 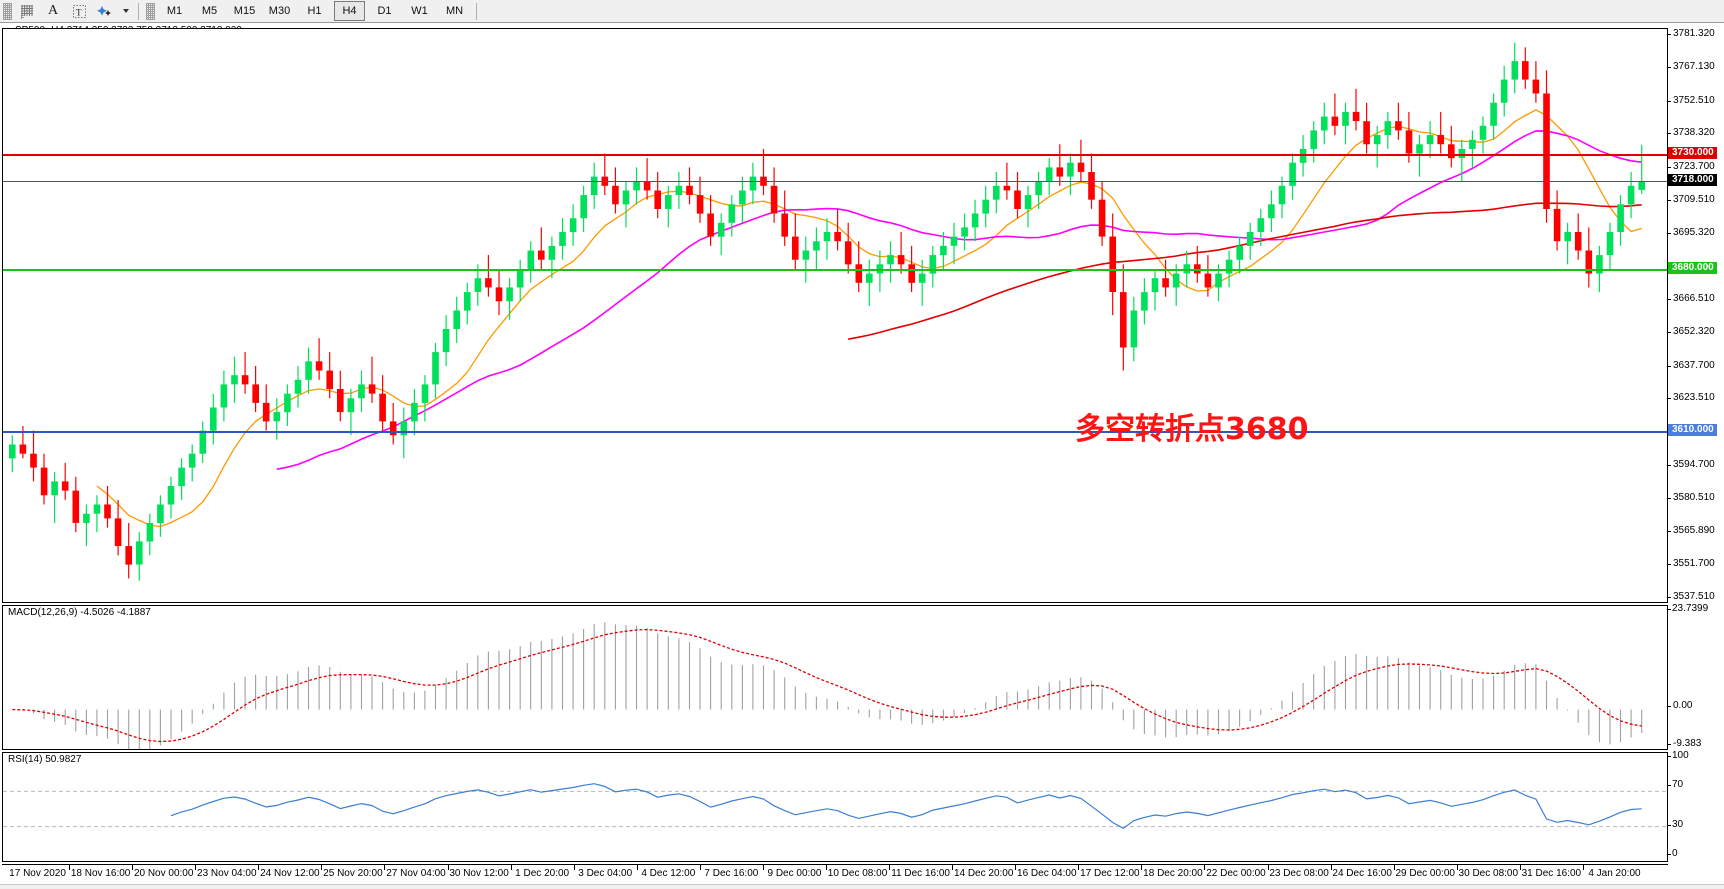 What do you see at coordinates (1692, 267) in the screenshot?
I see `price-tick-3680-000: 3680.000` at bounding box center [1692, 267].